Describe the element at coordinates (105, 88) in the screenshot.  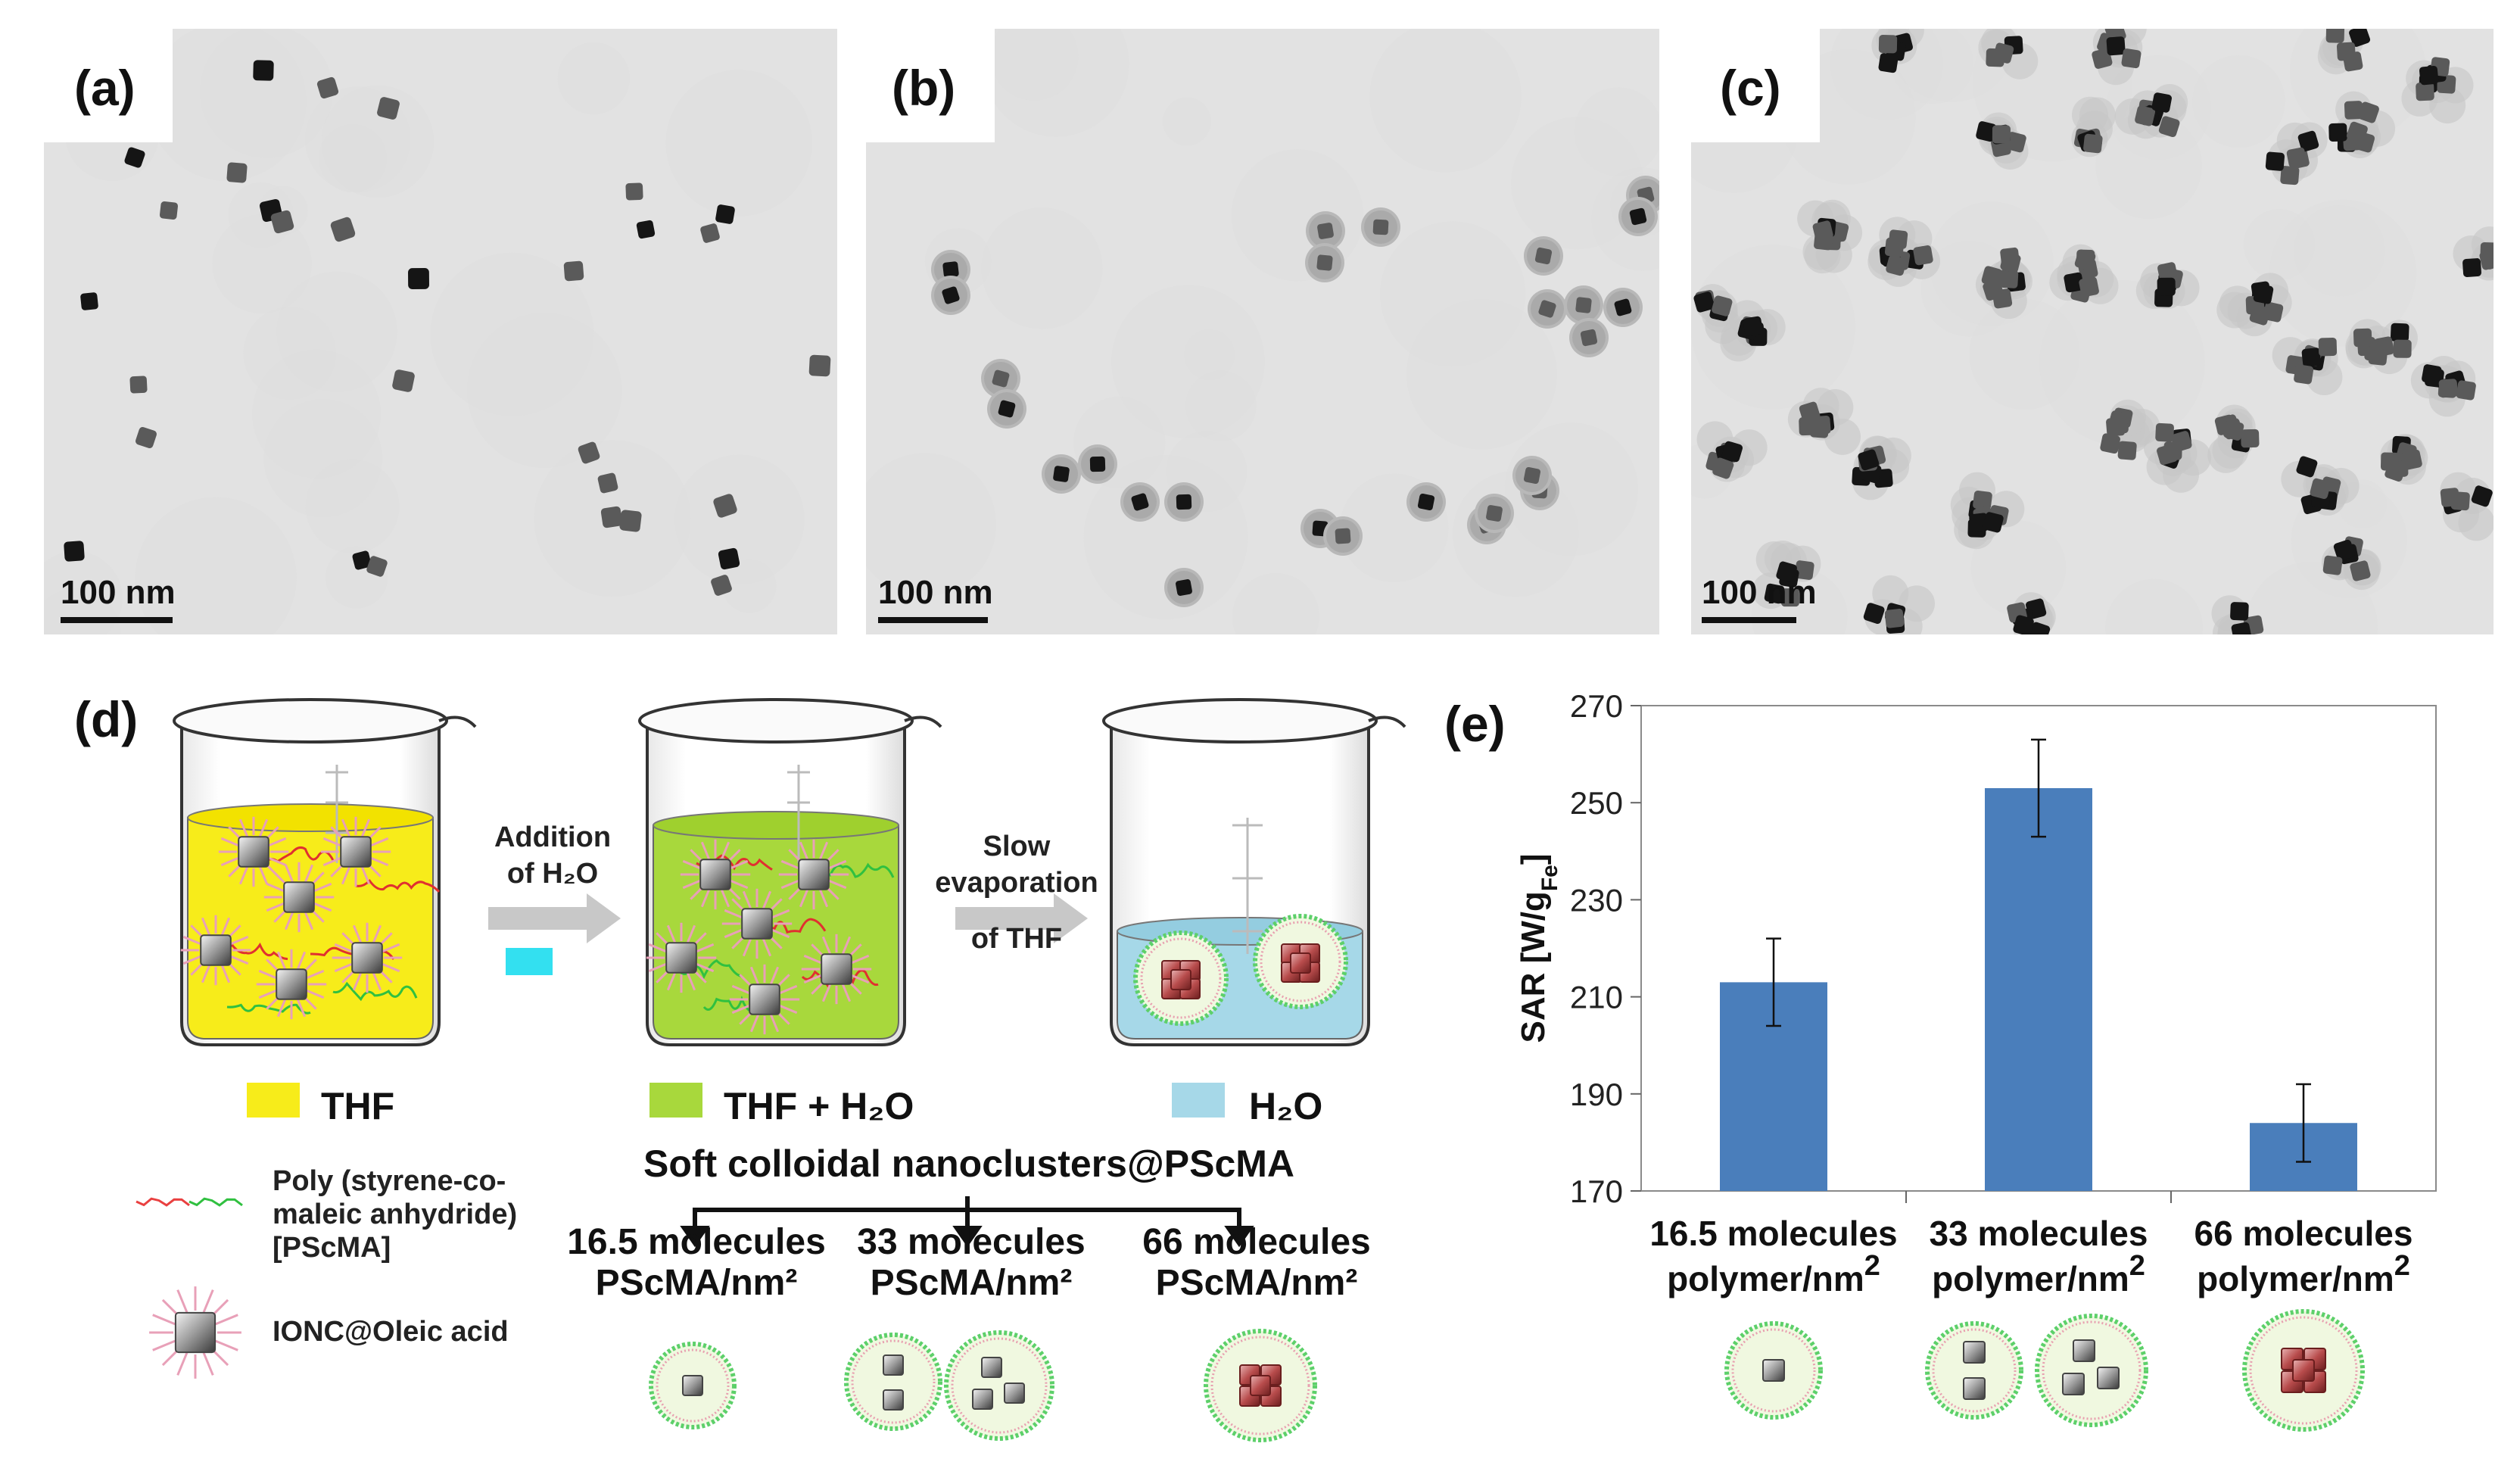
I see `panel-label-a: (a)` at that location.